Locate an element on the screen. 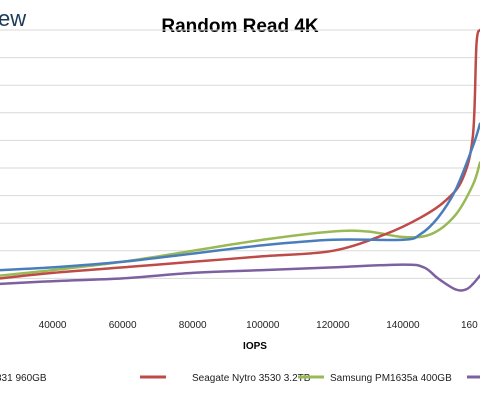 This screenshot has height=401, width=480. x-tick-label-1: 40000 is located at coordinates (53, 325).